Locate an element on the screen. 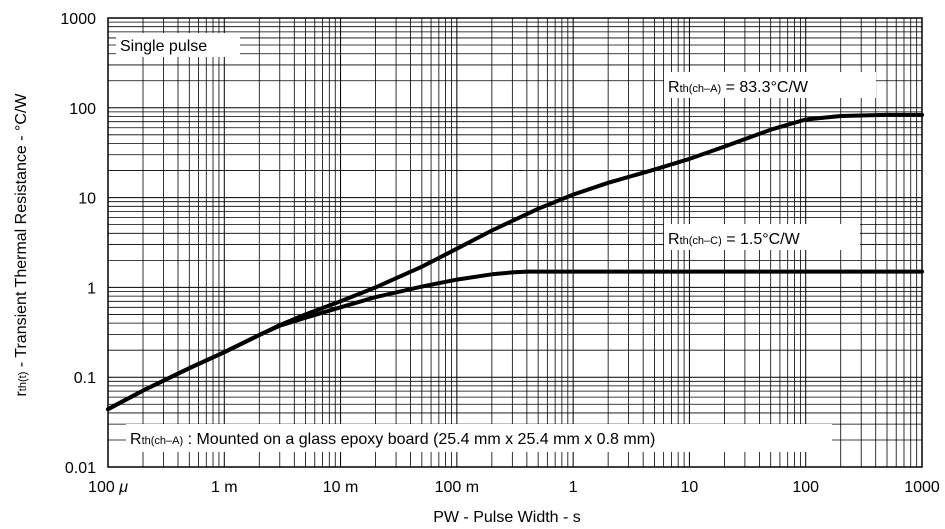  x-tick-label-number: 1 m is located at coordinates (224, 487).